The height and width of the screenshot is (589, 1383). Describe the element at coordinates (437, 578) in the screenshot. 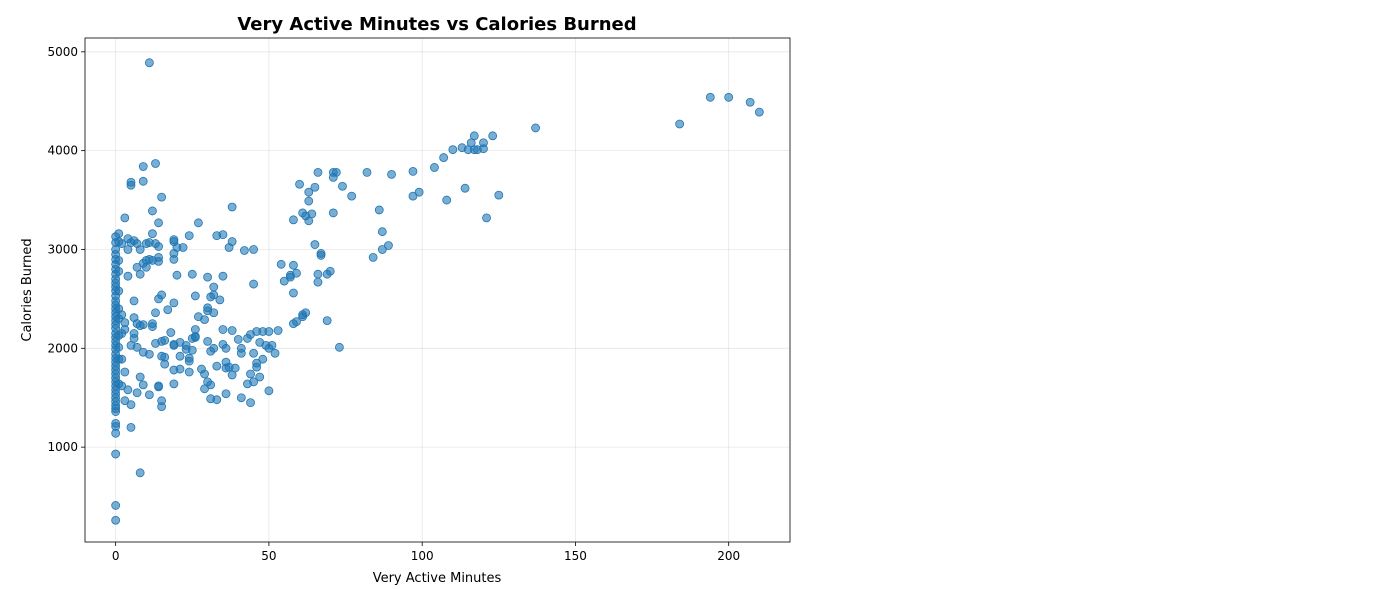

I see `x-axis-label: Very Active Minutes` at that location.